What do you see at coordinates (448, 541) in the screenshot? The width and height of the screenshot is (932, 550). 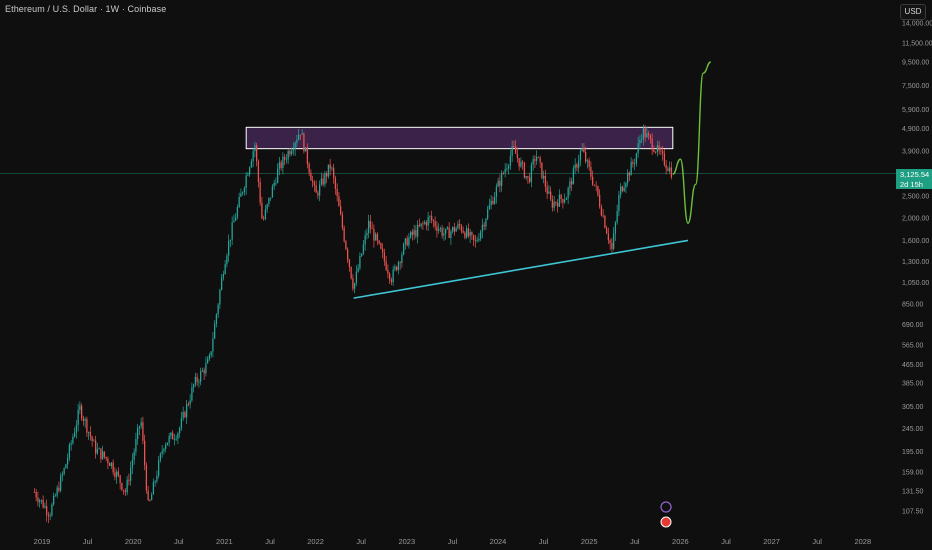 I see `time-axis` at bounding box center [448, 541].